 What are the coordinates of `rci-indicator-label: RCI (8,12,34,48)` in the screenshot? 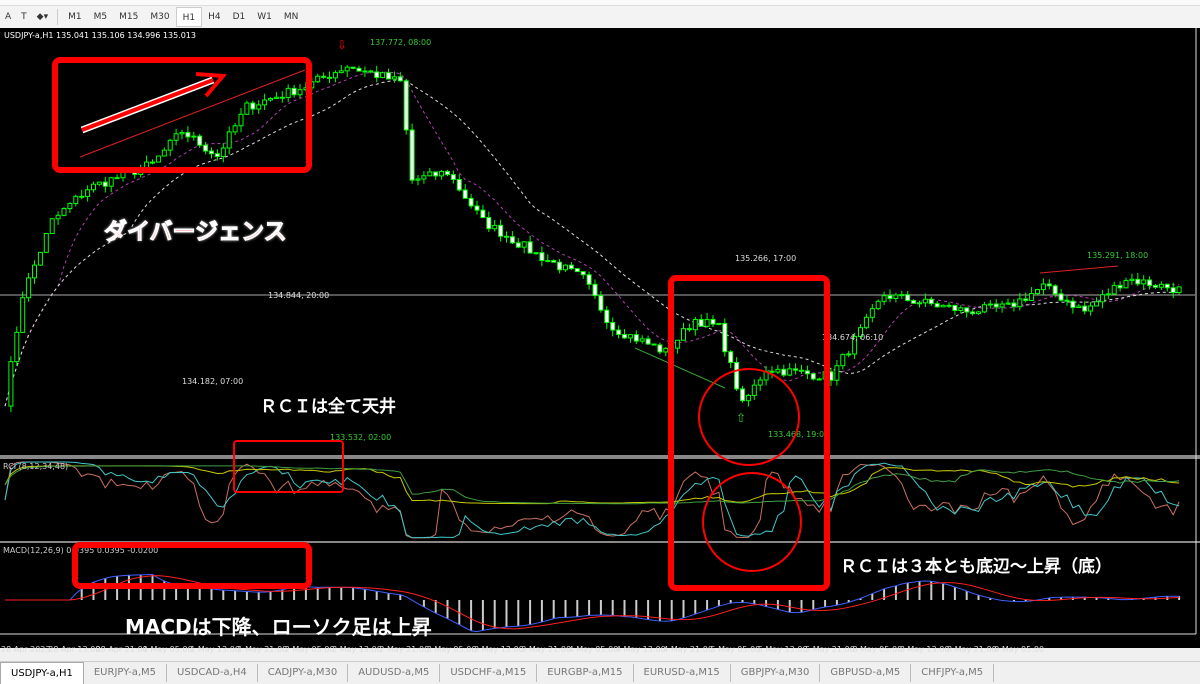 It's located at (36, 466).